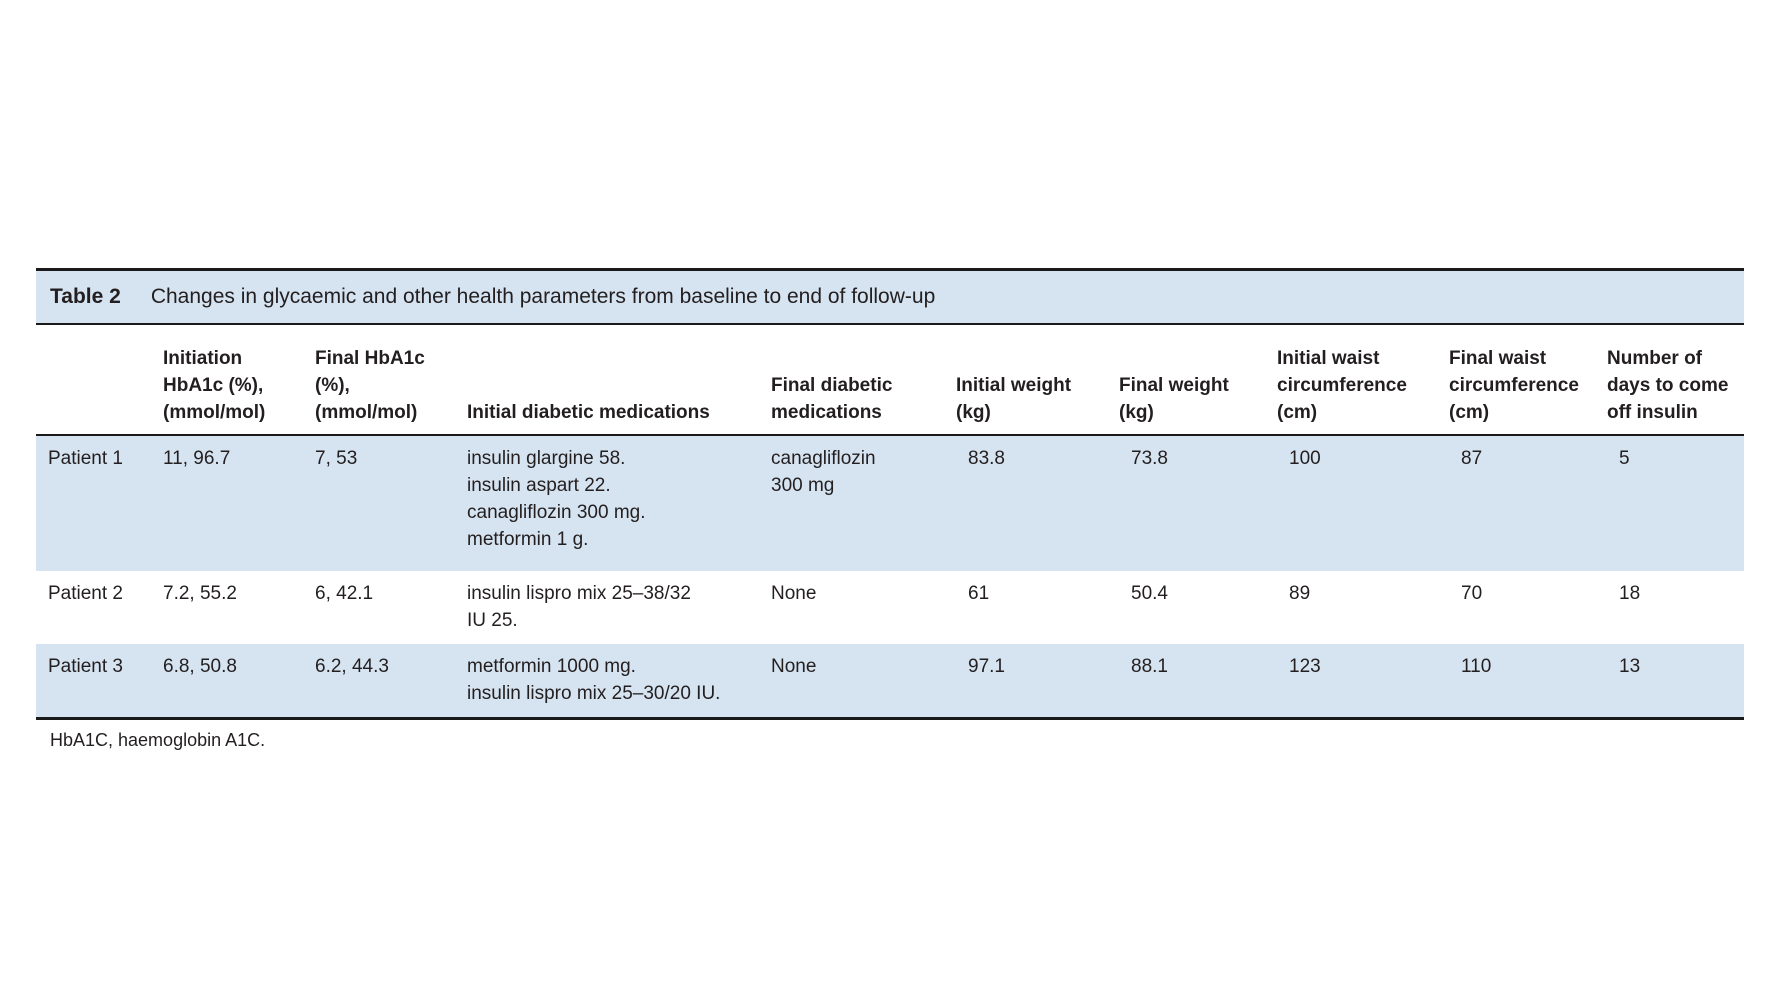 The width and height of the screenshot is (1780, 1001). What do you see at coordinates (986, 458) in the screenshot?
I see `table-cell: 83.8` at bounding box center [986, 458].